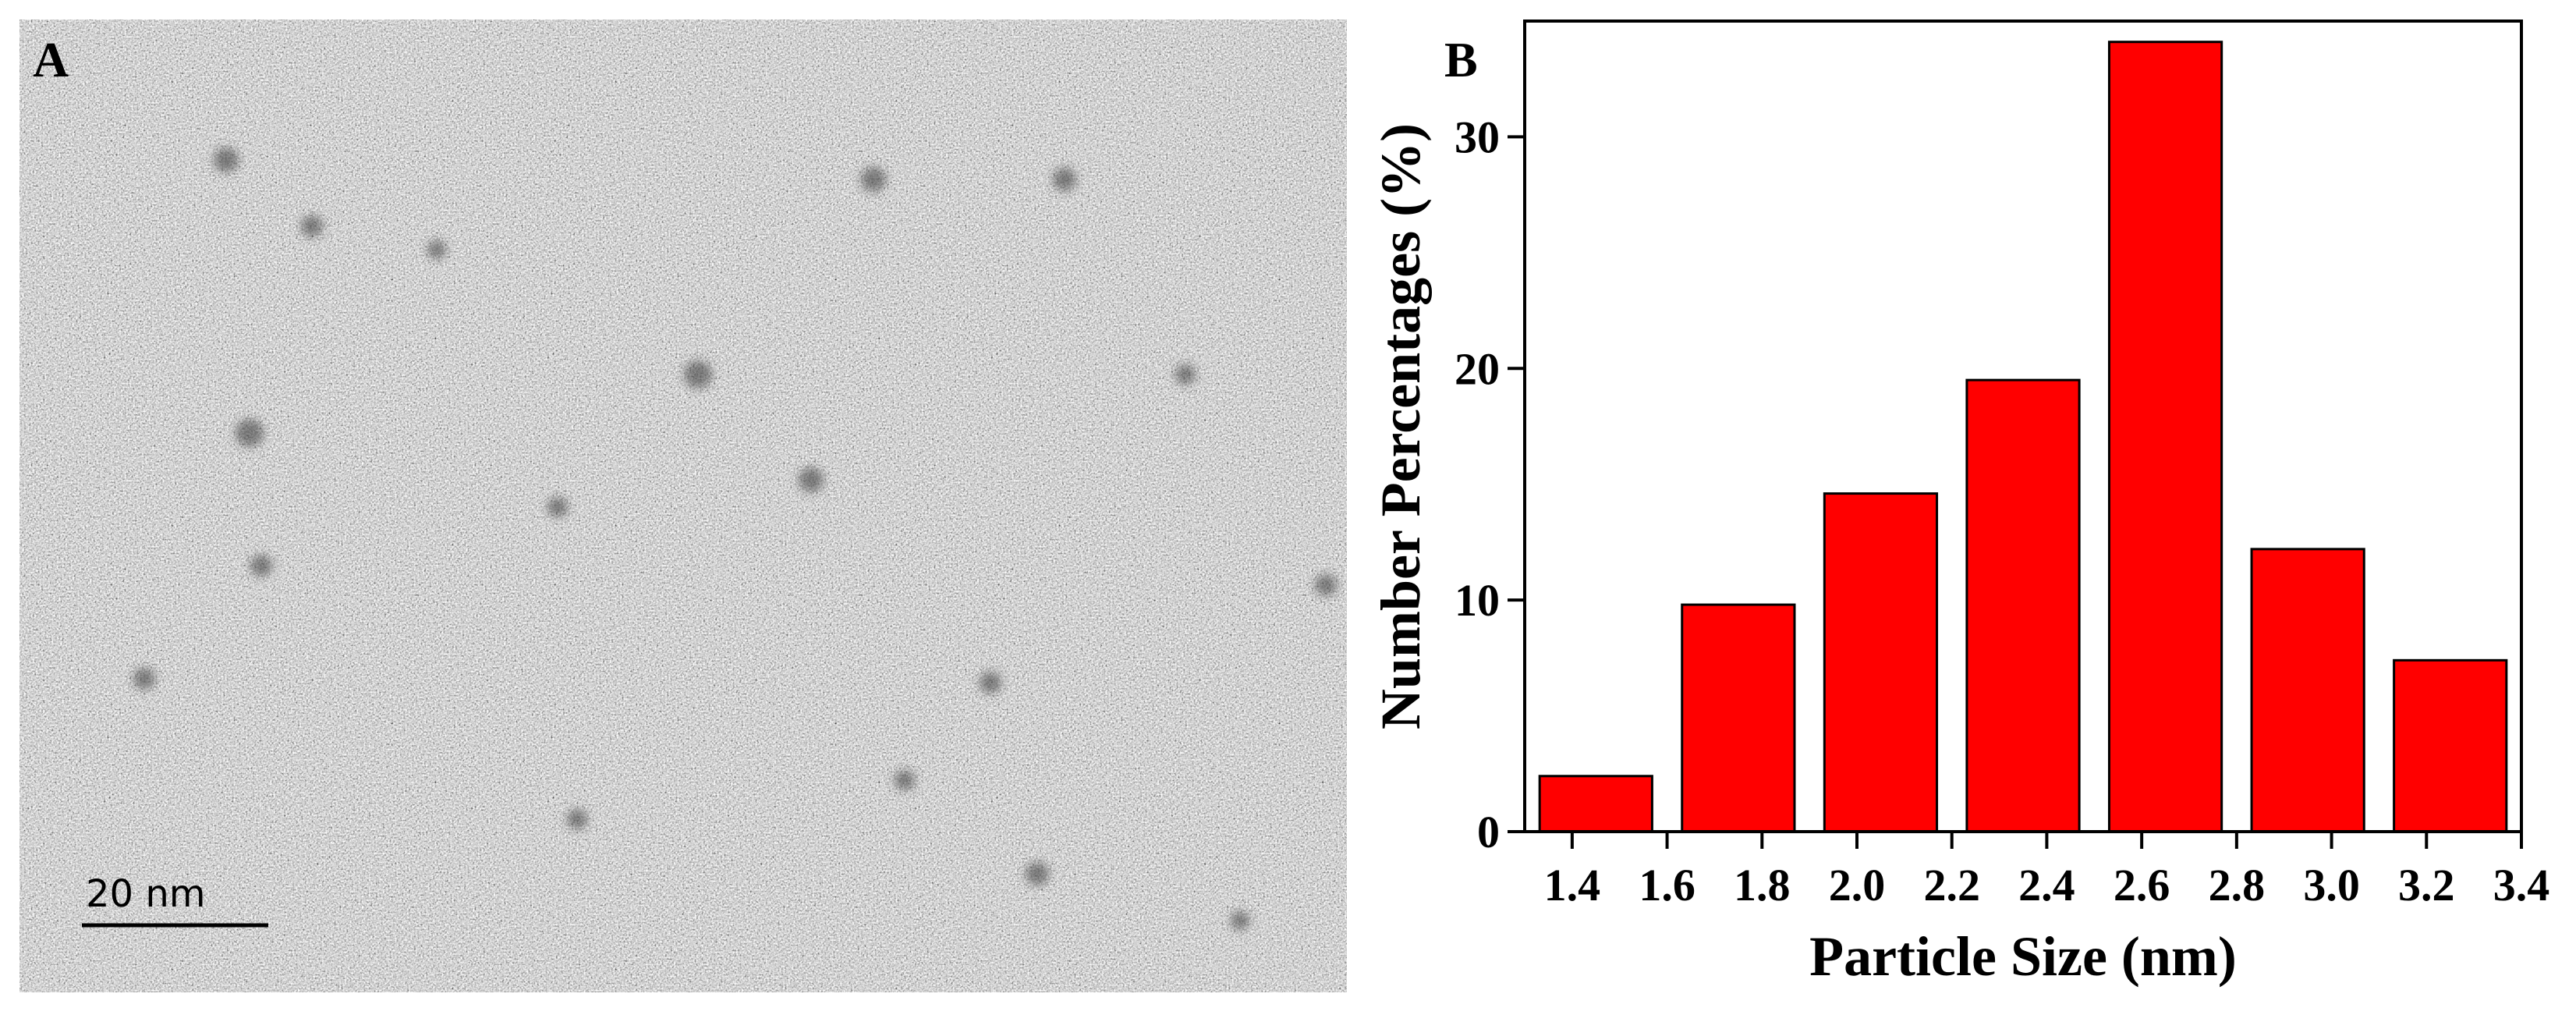 The width and height of the screenshot is (2576, 1022). What do you see at coordinates (1488, 832) in the screenshot?
I see `y-tick-label: 0` at bounding box center [1488, 832].